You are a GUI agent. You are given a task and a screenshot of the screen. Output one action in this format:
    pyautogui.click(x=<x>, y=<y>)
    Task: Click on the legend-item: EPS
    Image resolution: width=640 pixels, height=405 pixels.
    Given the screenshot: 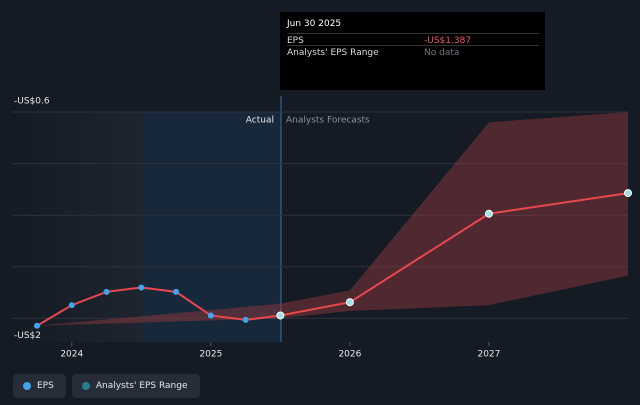 What is the action you would take?
    pyautogui.click(x=39, y=386)
    